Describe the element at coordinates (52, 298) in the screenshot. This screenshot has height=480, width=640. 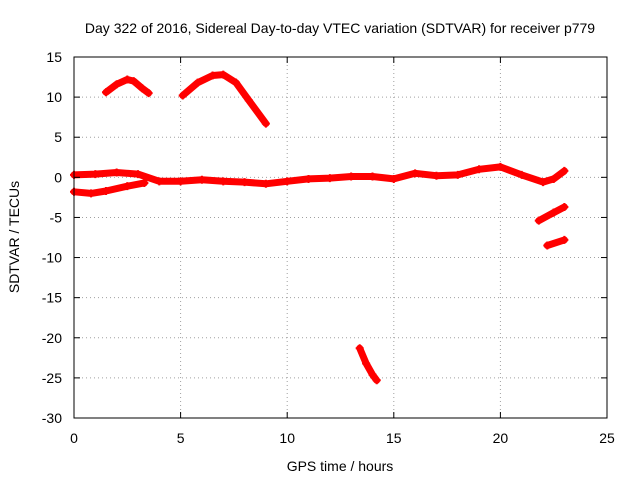
I see `y-tick-label: -15` at that location.